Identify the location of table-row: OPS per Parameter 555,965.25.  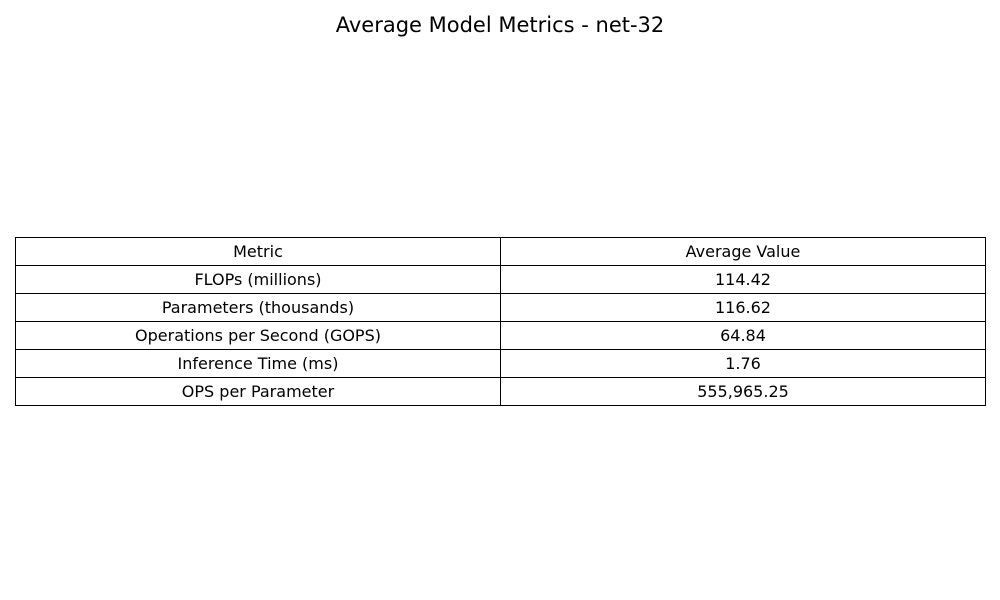
(500, 391).